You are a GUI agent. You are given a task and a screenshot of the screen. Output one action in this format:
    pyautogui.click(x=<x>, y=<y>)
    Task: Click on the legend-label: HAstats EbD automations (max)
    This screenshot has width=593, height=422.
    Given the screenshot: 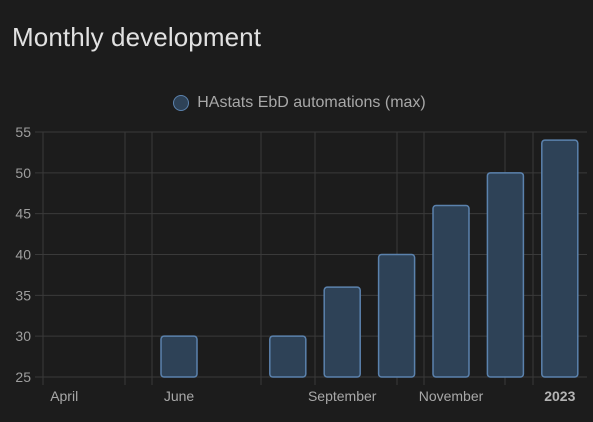 What is the action you would take?
    pyautogui.click(x=311, y=102)
    